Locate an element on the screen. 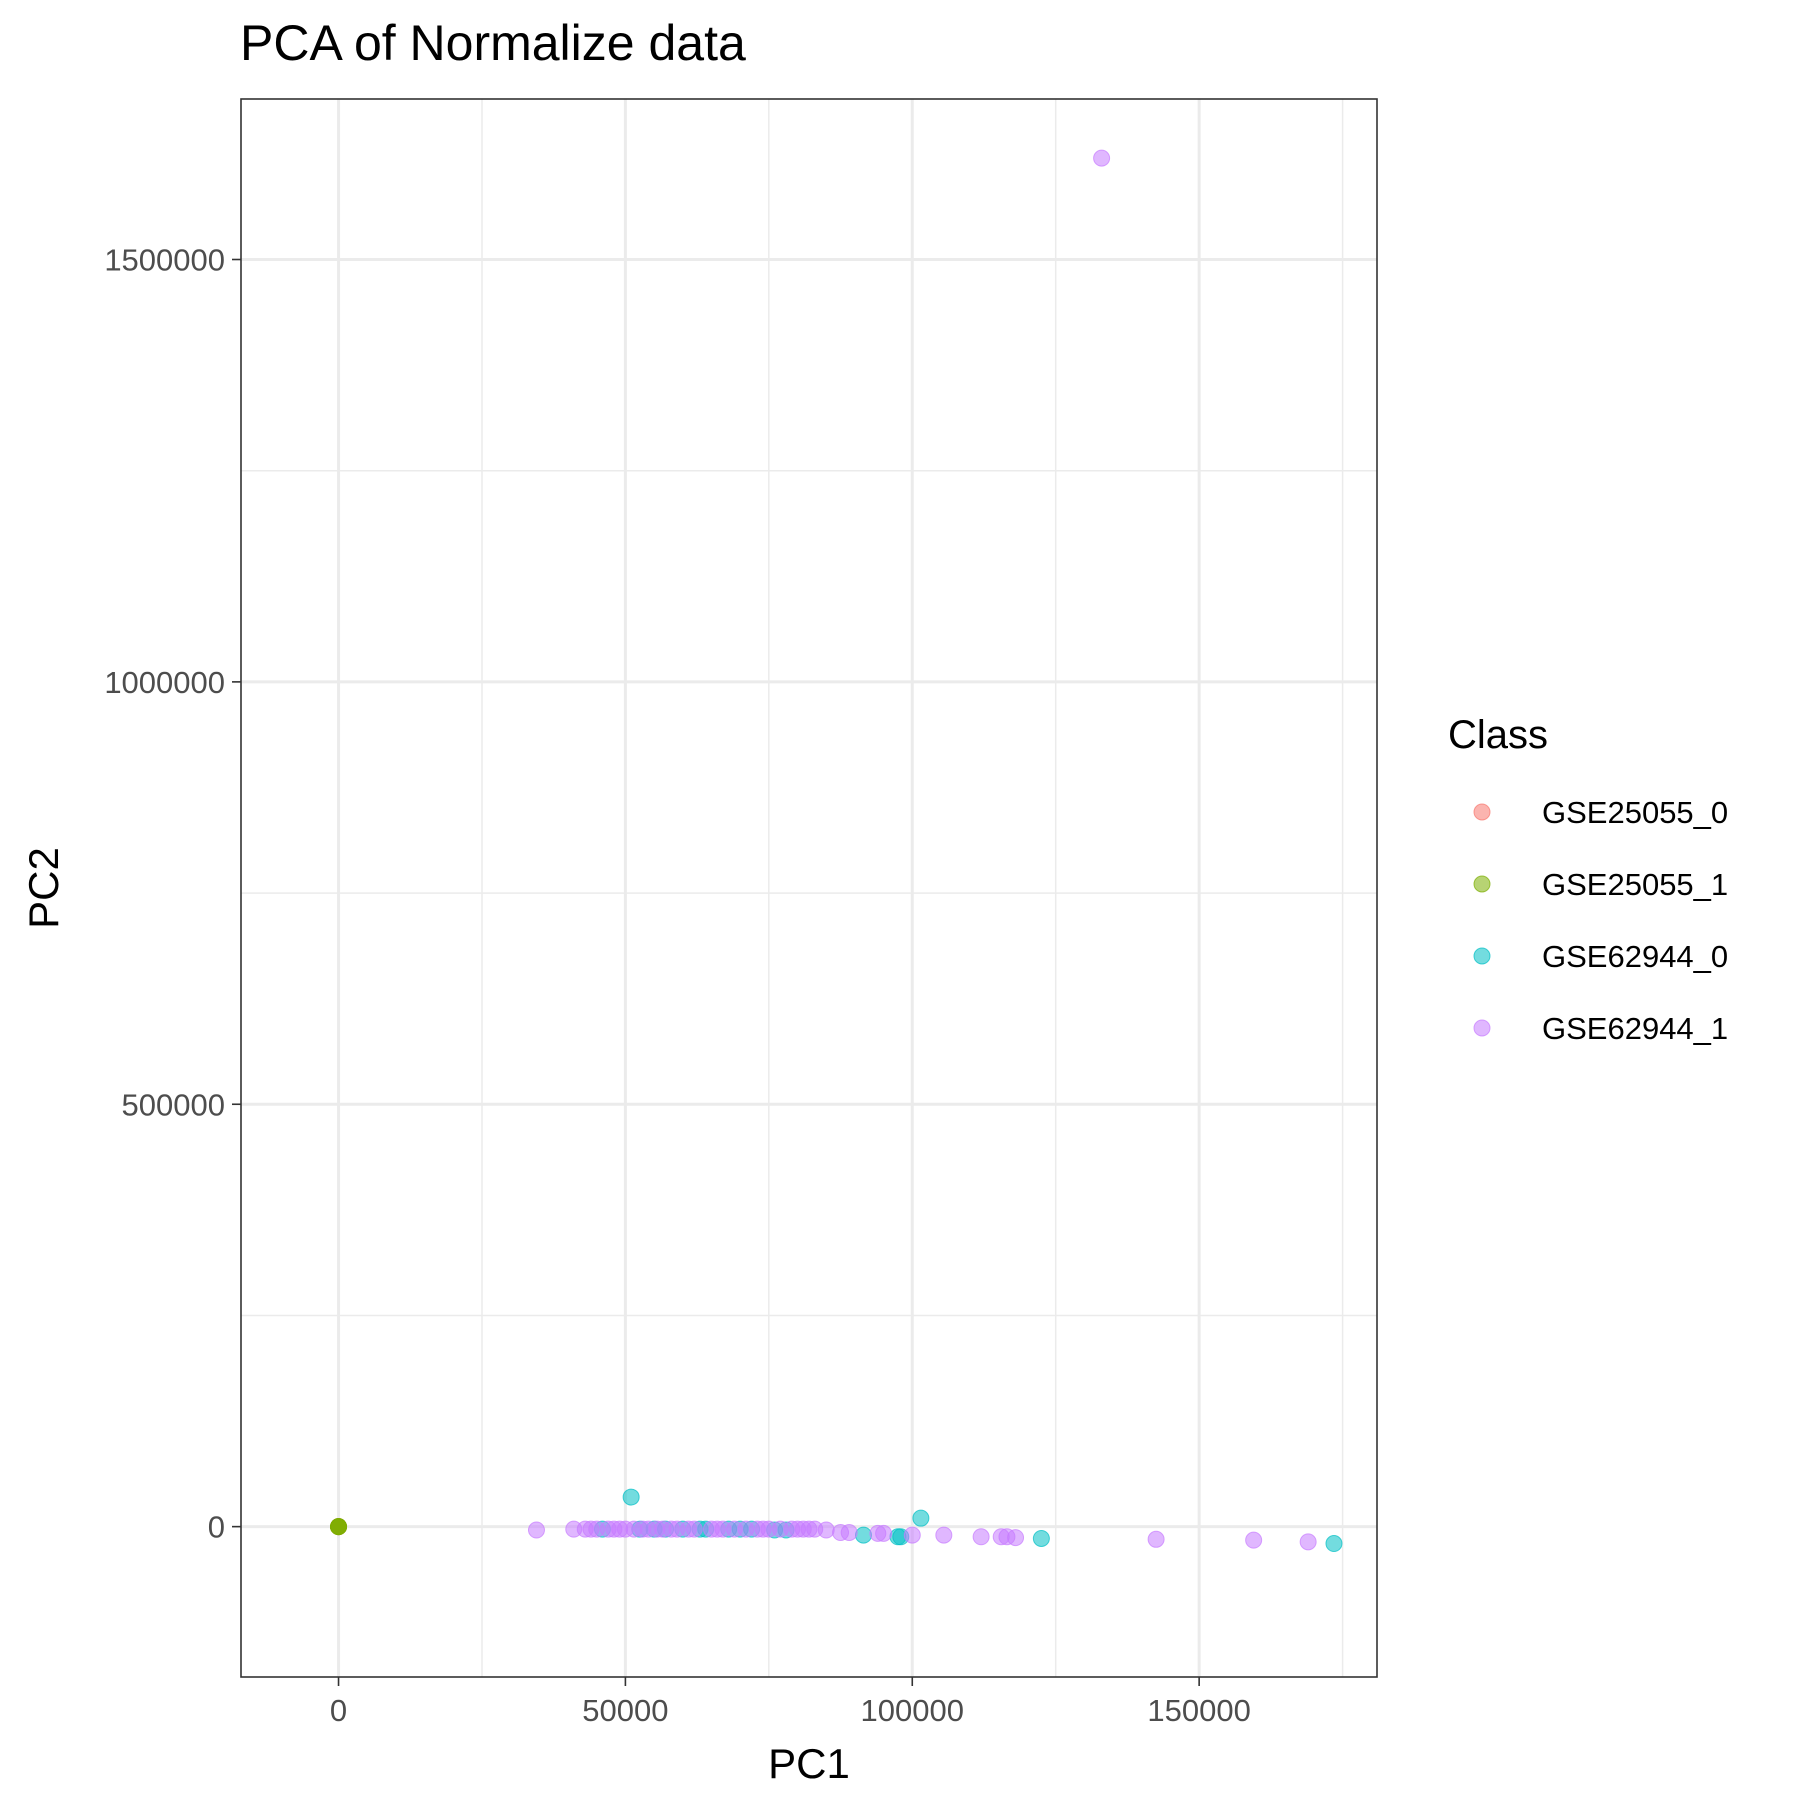 The image size is (1800, 1800). y-tick-label: 1000000 is located at coordinates (164, 682).